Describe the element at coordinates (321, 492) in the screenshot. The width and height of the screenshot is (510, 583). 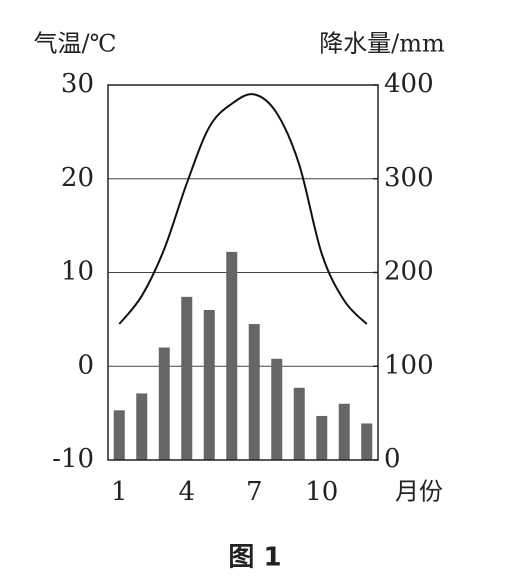
I see `x-tick-label: 10` at that location.